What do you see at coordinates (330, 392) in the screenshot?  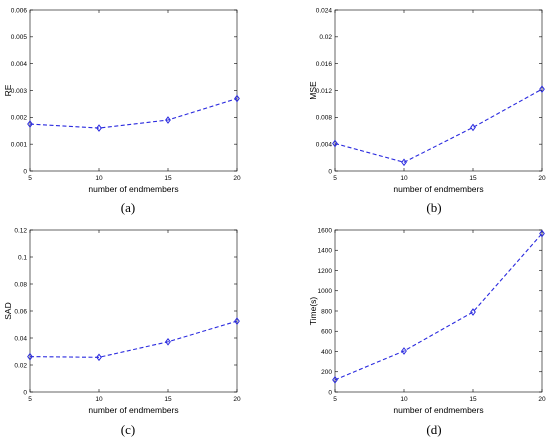 I see `chart-3-y-tick-label: 0` at bounding box center [330, 392].